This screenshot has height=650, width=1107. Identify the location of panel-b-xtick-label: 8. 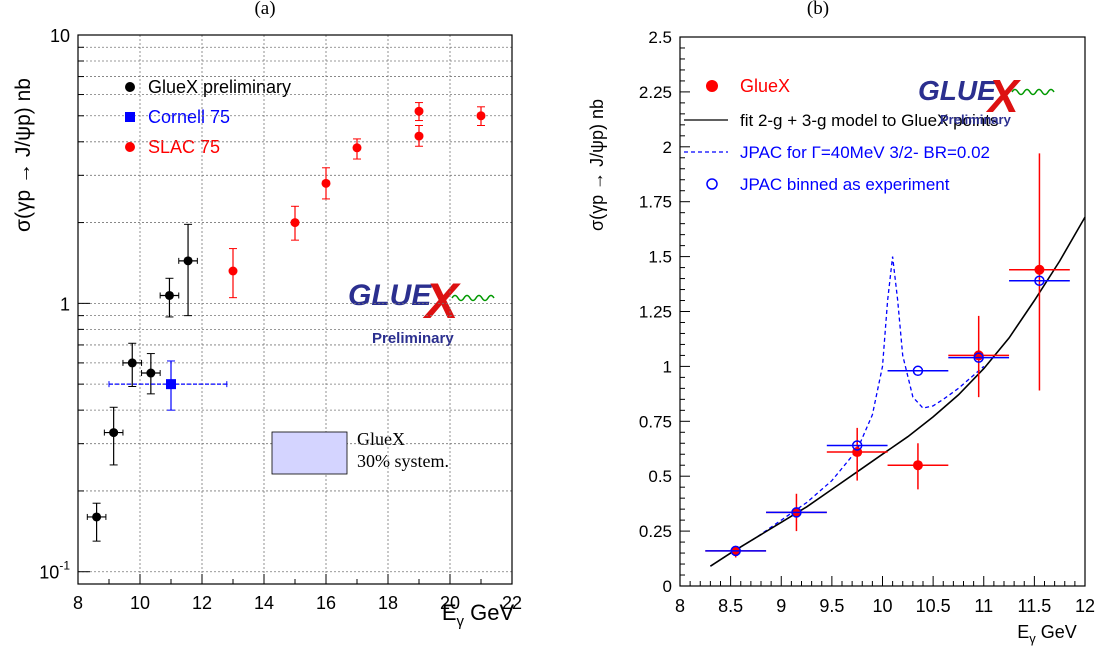
(680, 606).